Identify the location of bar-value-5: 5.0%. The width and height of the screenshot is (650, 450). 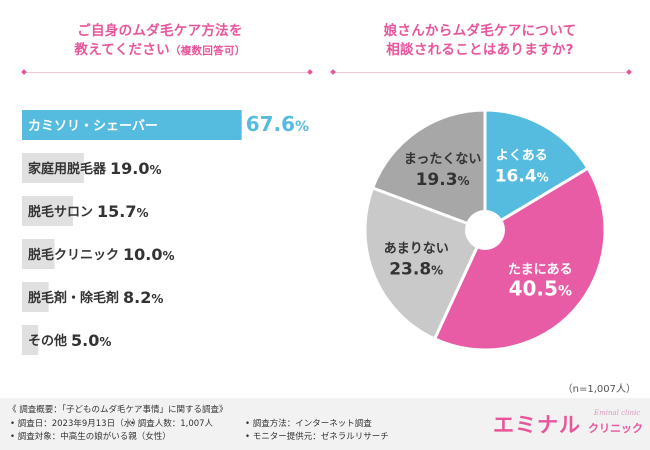
(91, 340).